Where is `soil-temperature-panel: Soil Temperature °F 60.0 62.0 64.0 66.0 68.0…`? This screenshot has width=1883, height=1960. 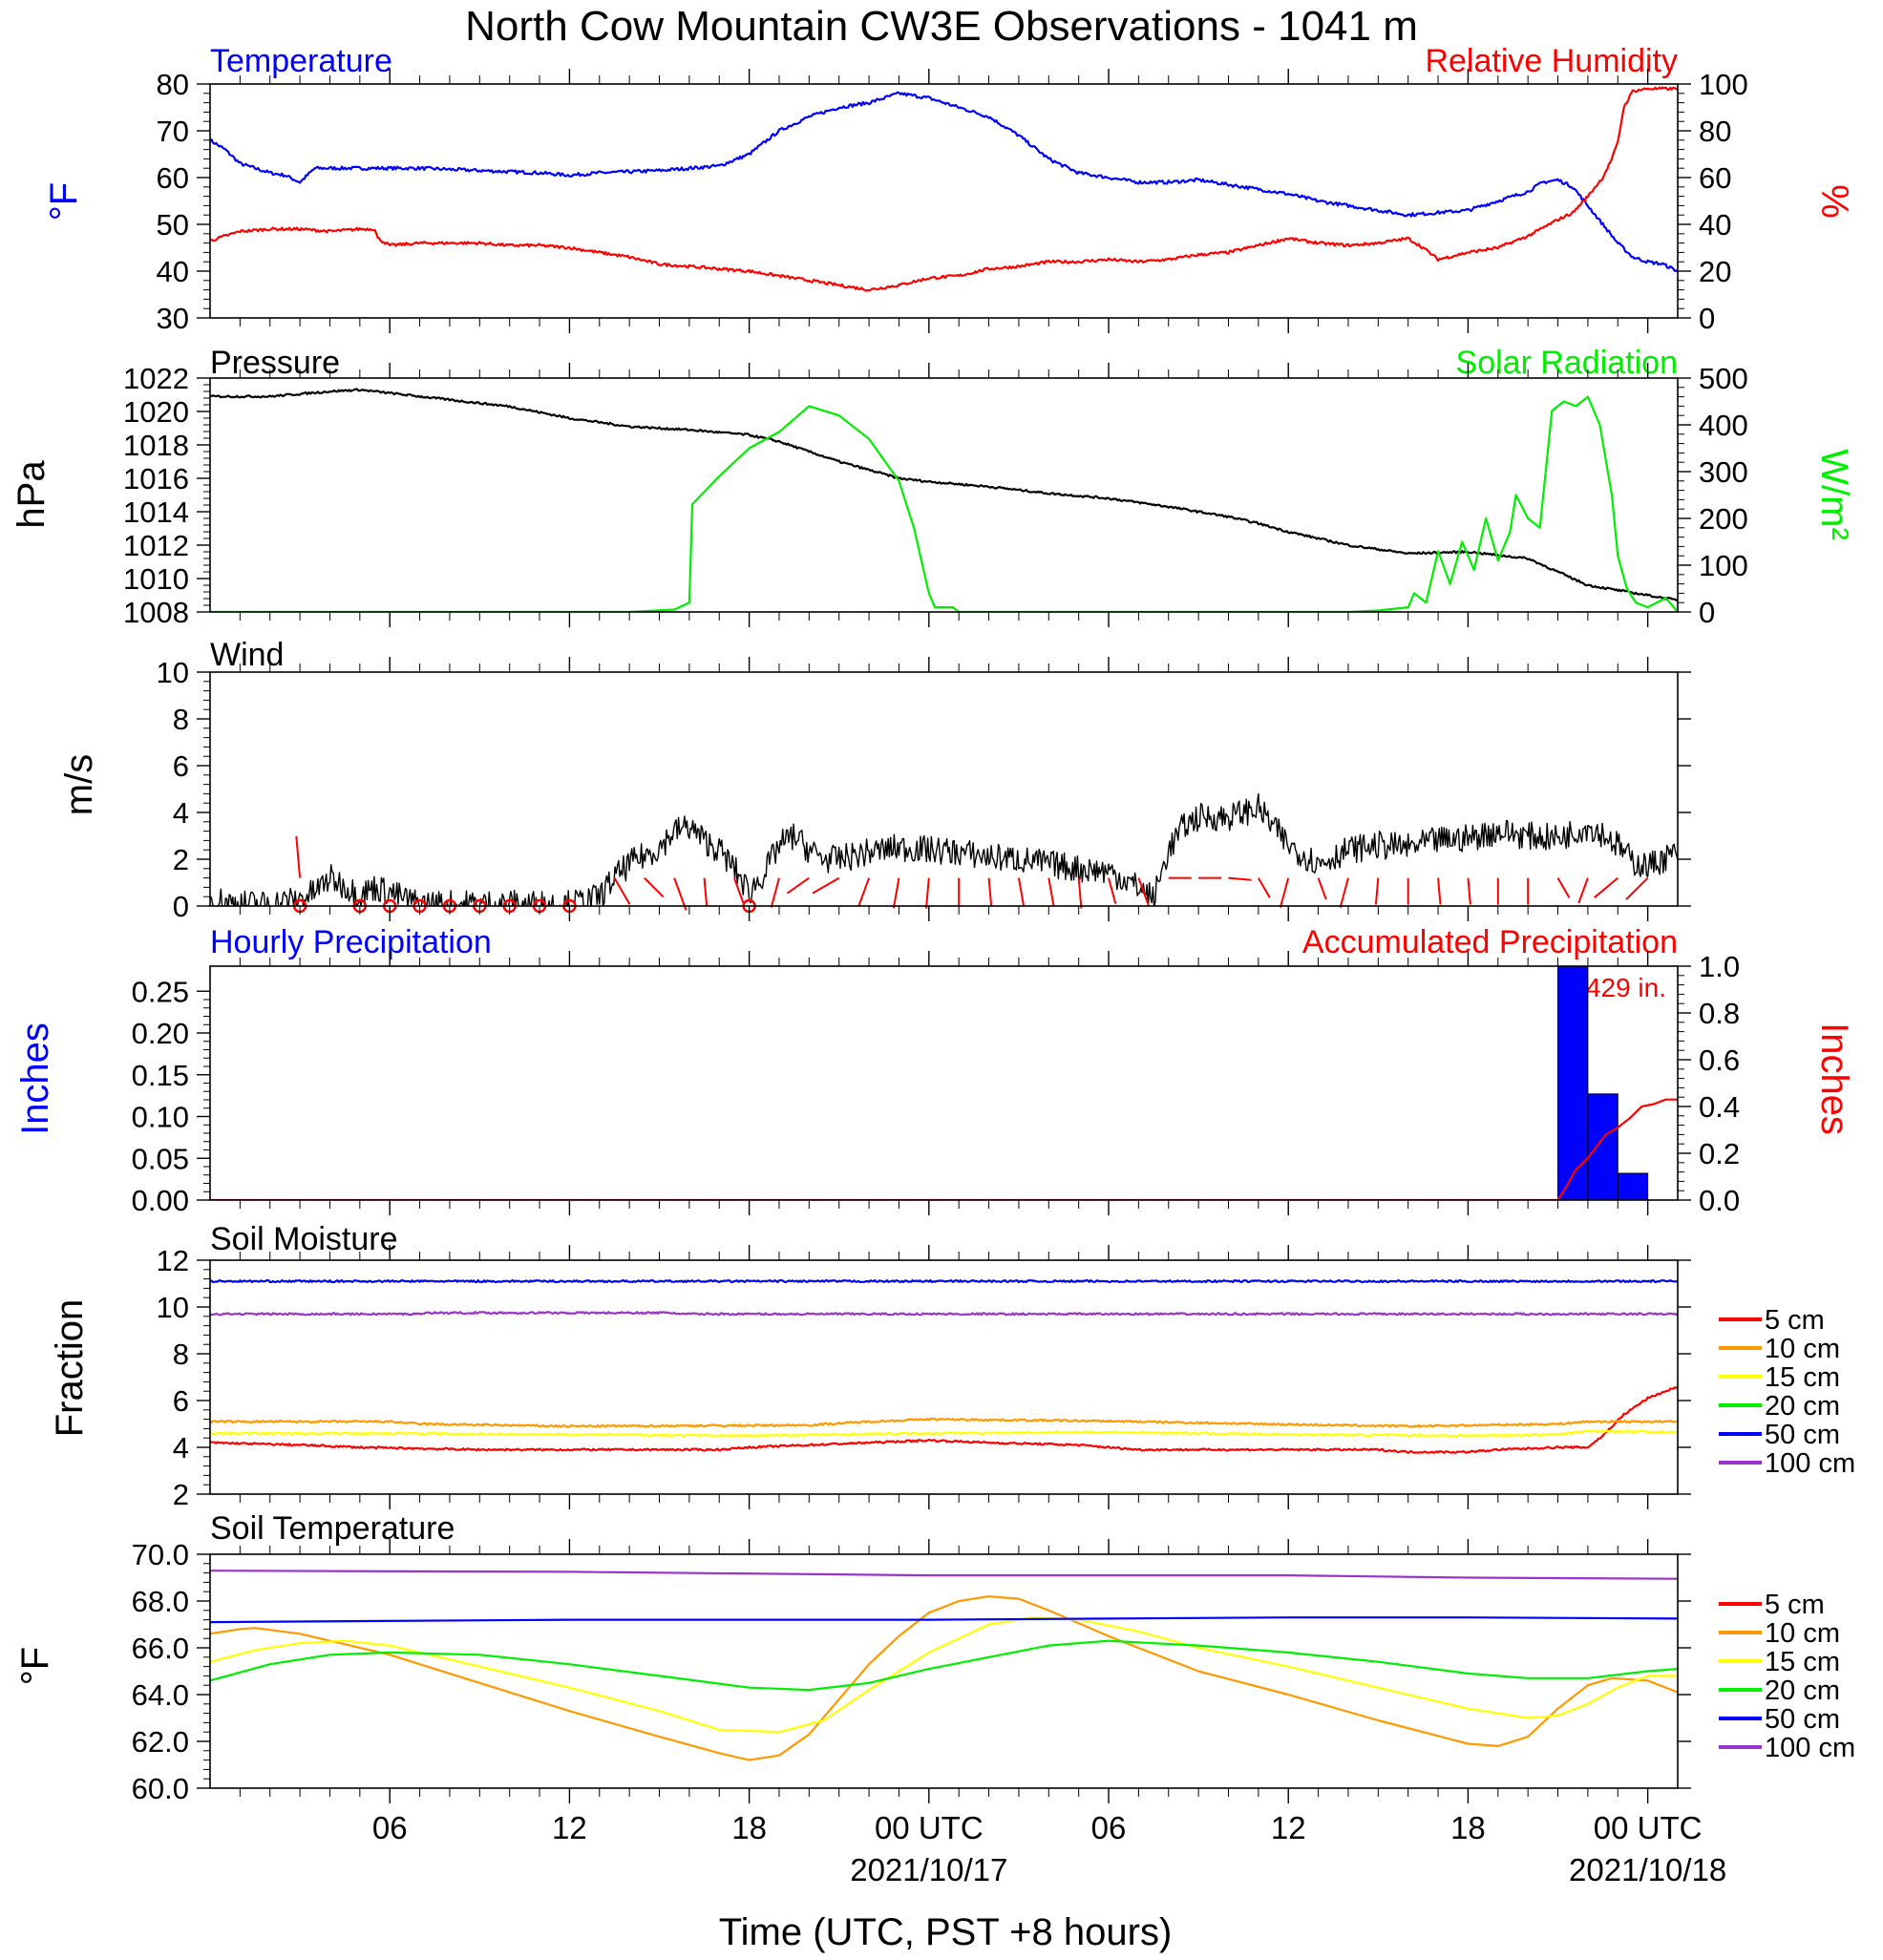
soil-temperature-panel: Soil Temperature °F 60.0 62.0 64.0 66.0 68.0… is located at coordinates (934, 1657).